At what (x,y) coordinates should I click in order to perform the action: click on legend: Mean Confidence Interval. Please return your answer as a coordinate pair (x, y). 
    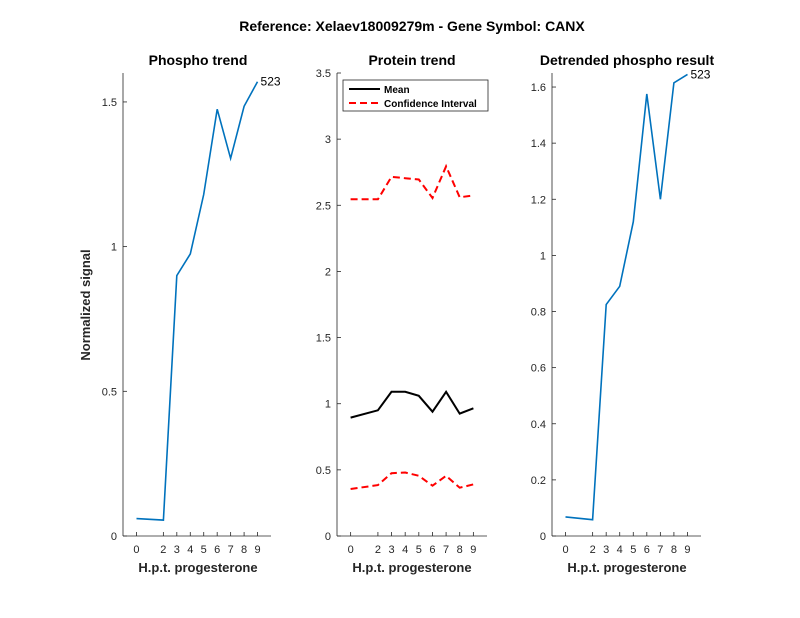
    Looking at the image, I should click on (415, 95).